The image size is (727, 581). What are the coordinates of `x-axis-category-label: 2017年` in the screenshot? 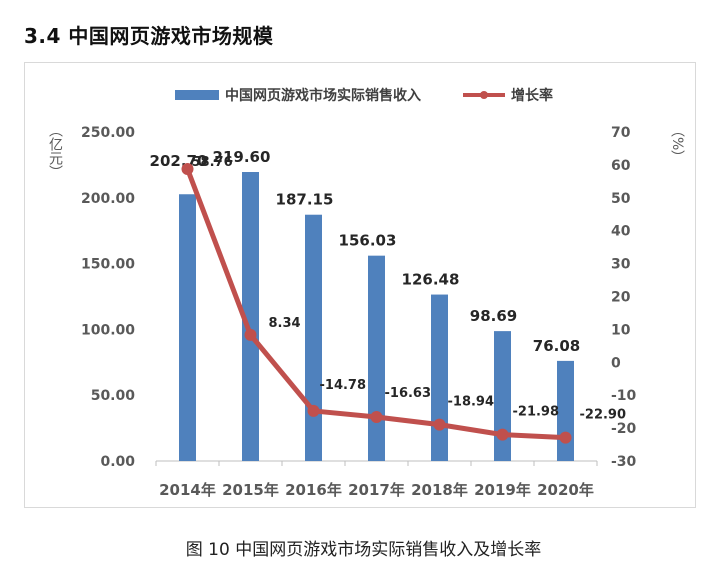 It's located at (376, 490).